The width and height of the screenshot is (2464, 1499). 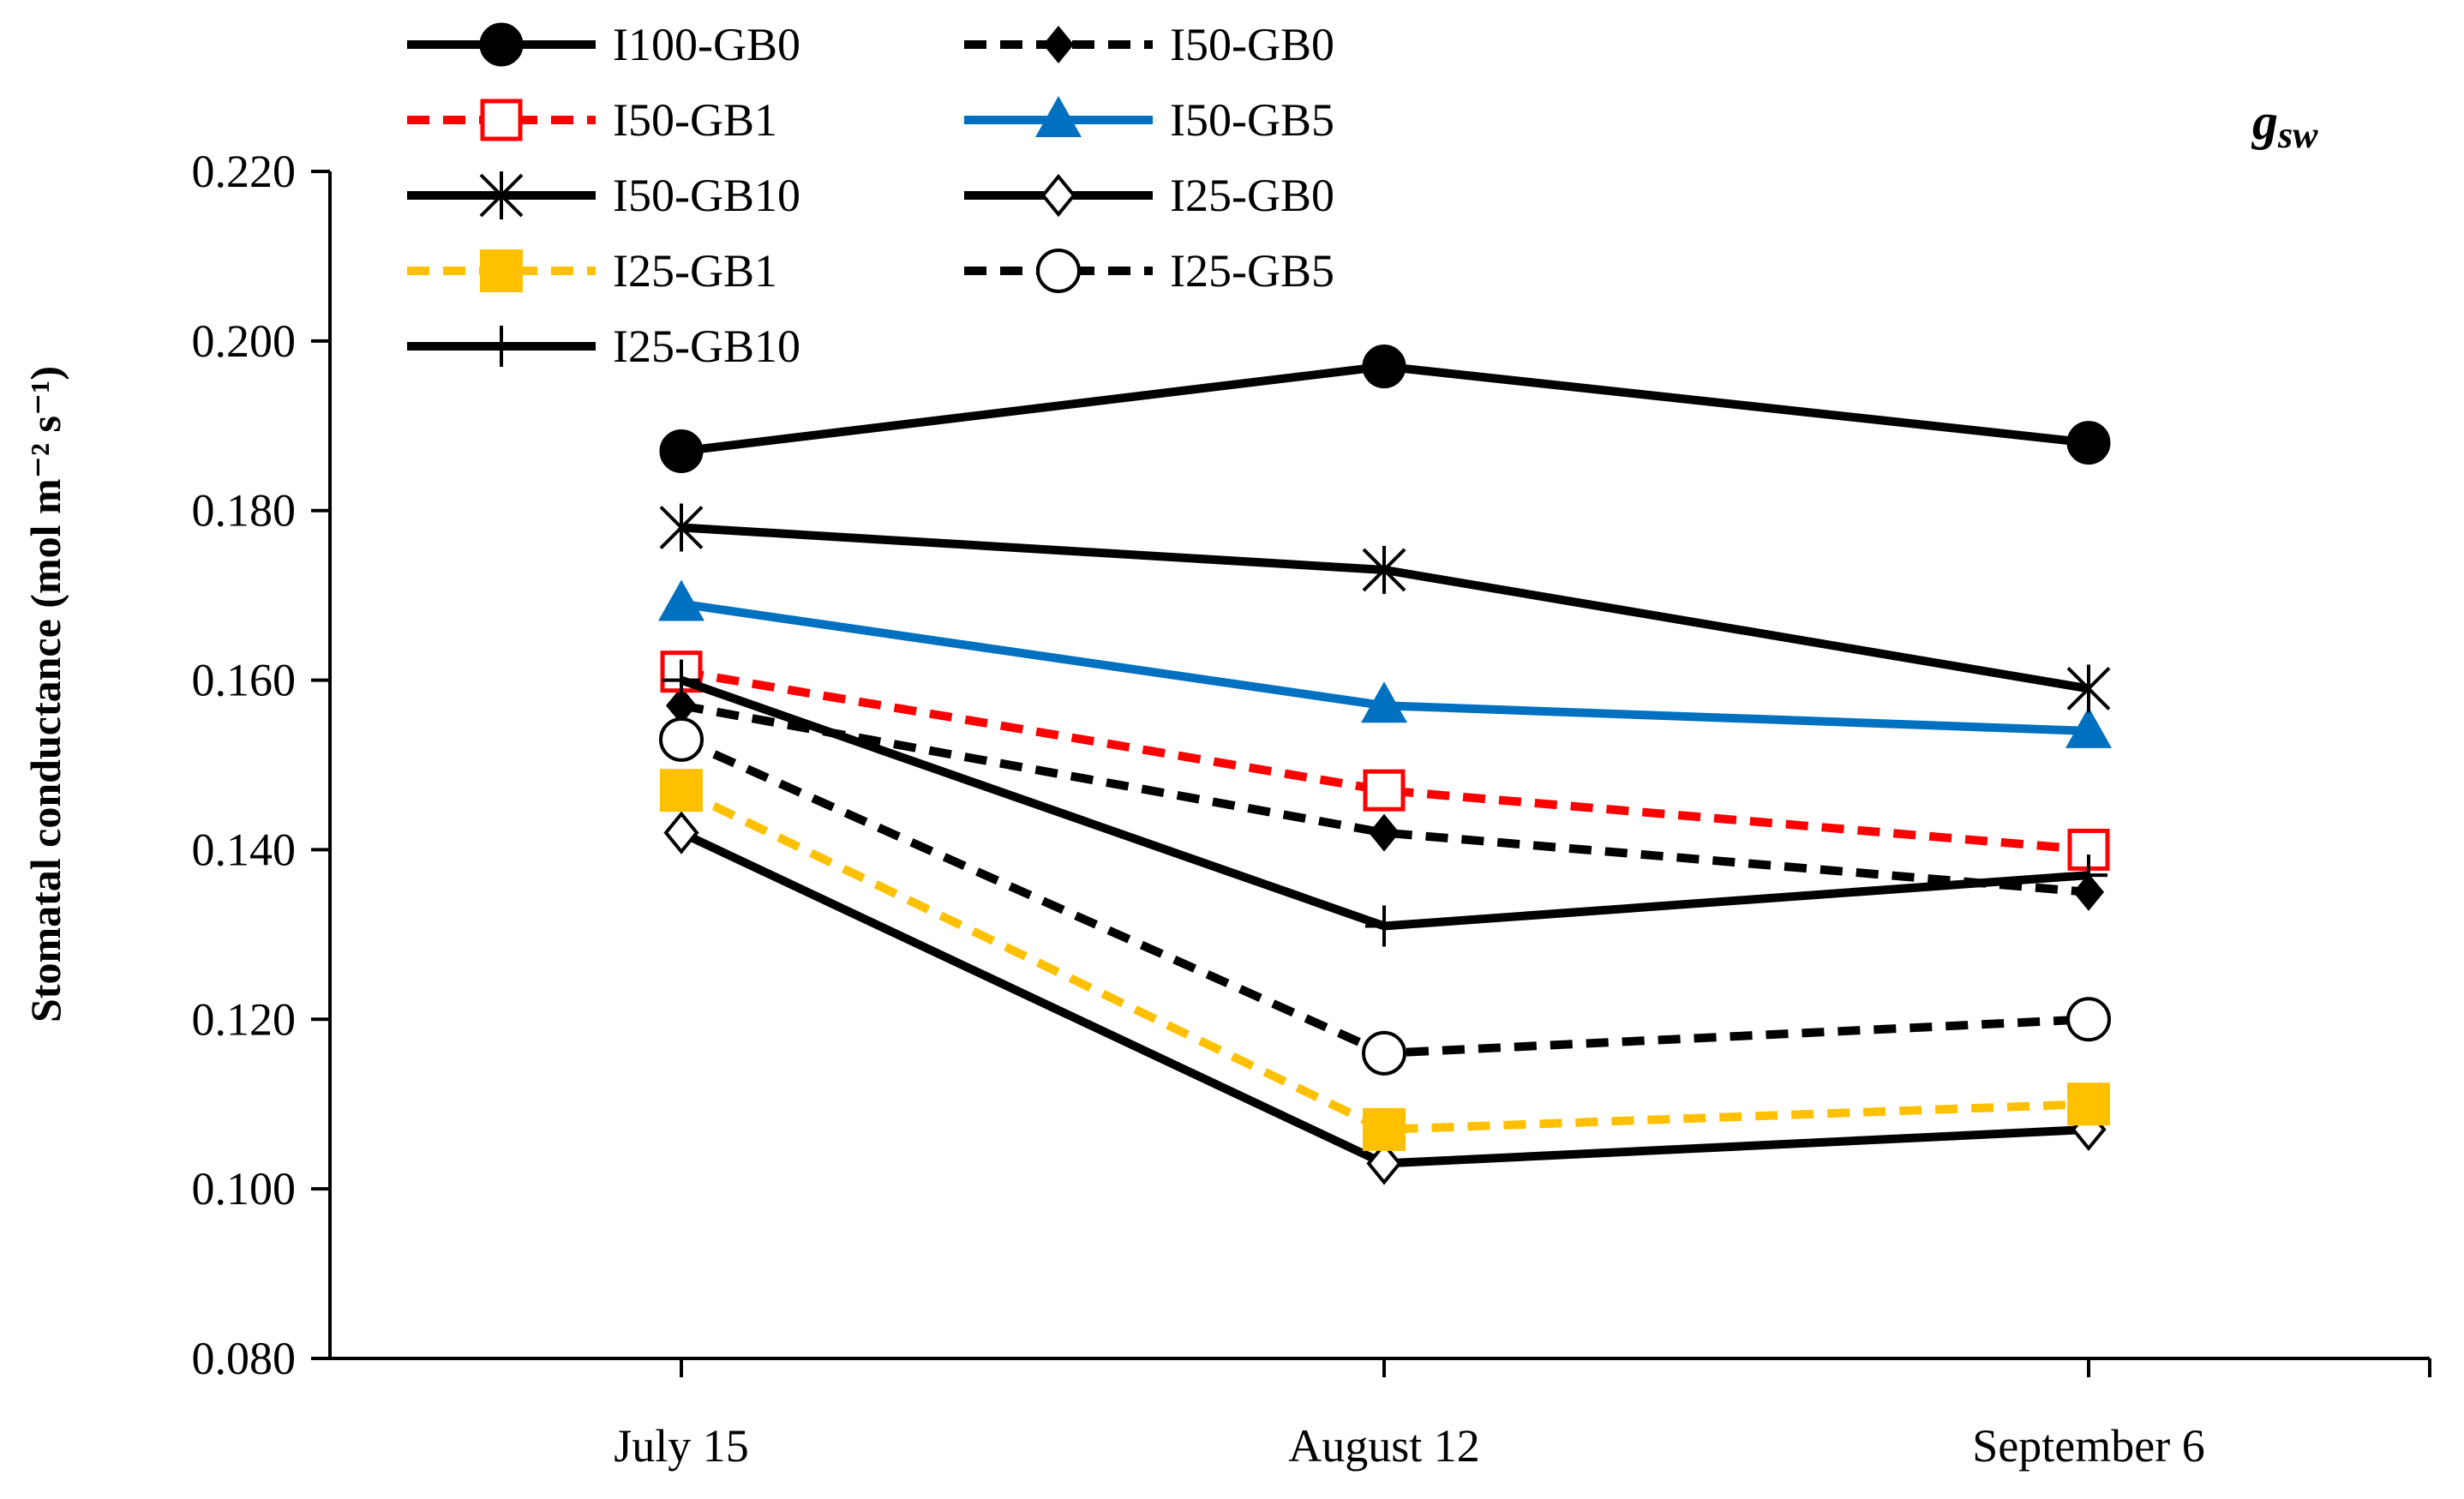 I want to click on legend-item: I25-GB10, so click(x=603, y=346).